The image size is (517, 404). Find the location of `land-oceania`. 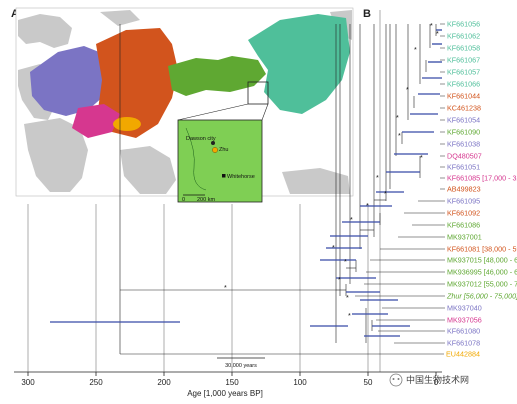

land-oceania is located at coordinates (316, 181).